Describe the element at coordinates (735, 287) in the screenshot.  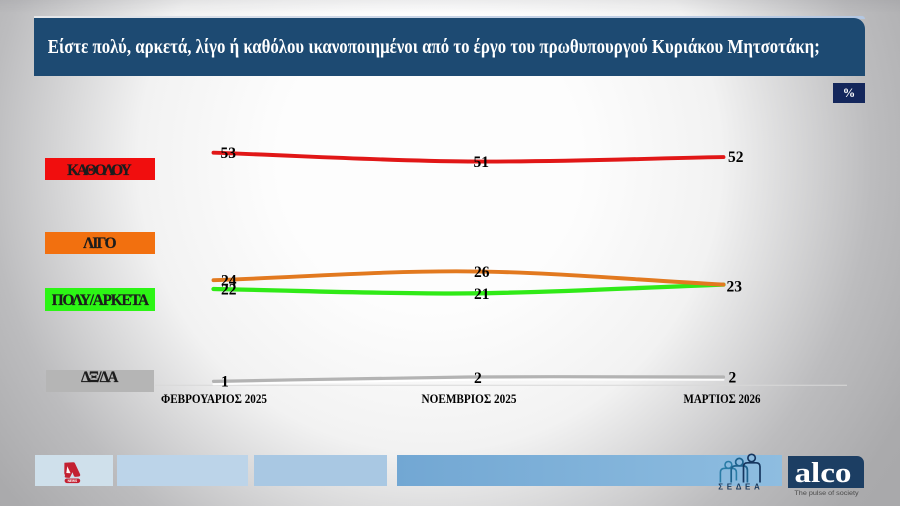
I see `svg-text: 23` at that location.